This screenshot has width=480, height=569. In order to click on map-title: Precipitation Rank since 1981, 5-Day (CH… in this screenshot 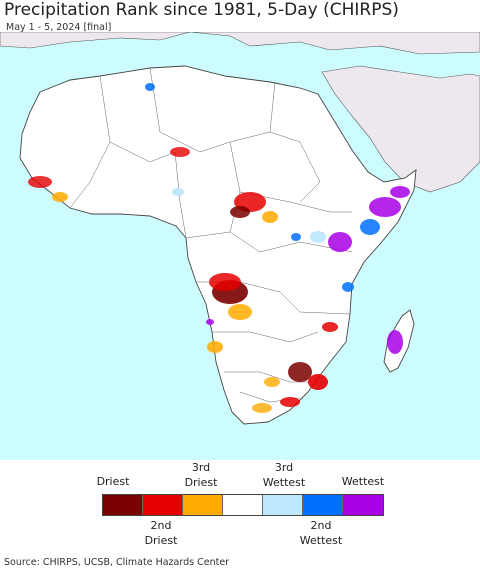, I will do `click(201, 10)`.